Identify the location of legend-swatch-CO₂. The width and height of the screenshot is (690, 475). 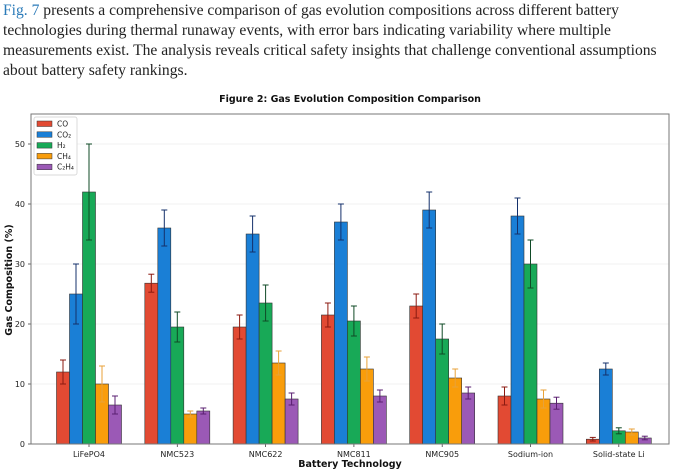
(44, 134).